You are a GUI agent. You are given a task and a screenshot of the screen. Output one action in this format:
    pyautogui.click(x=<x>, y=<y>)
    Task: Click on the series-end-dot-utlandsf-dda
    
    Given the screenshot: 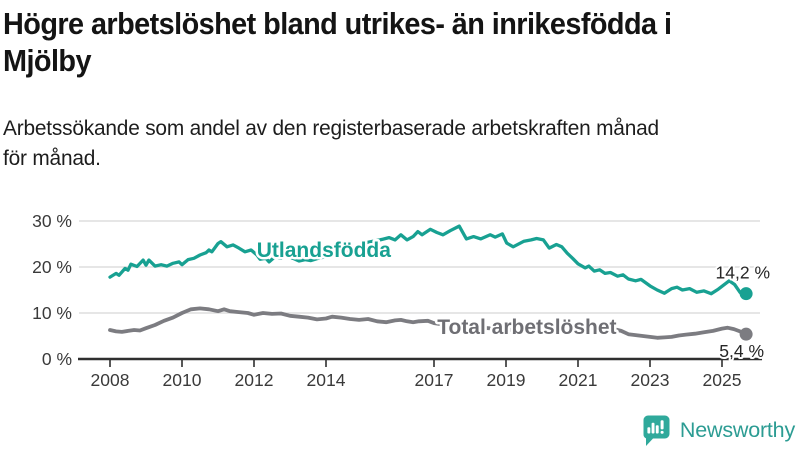 What is the action you would take?
    pyautogui.click(x=746, y=294)
    